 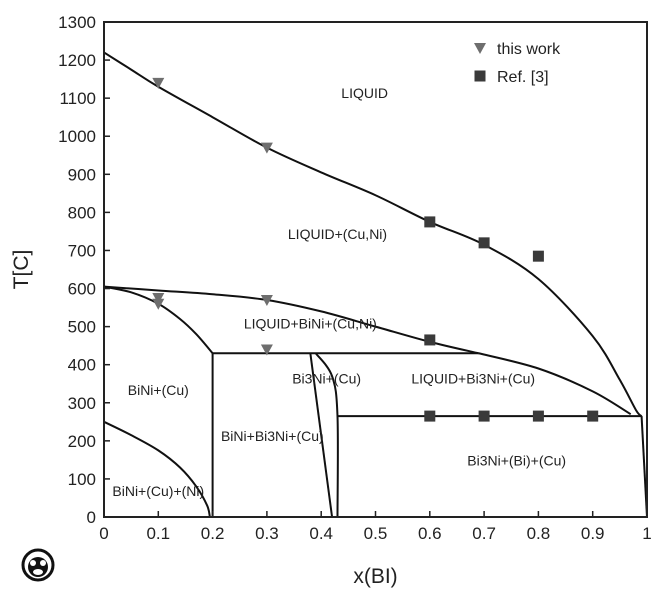 I want to click on region-label: LIQUID+(Cu,Ni), so click(x=337, y=234).